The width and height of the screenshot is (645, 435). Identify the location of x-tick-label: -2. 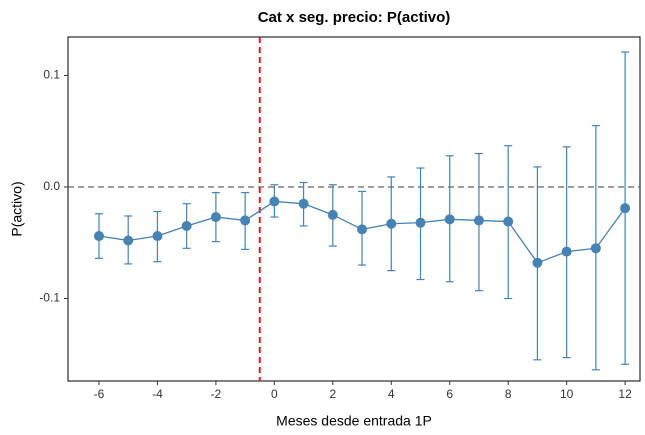
(216, 394).